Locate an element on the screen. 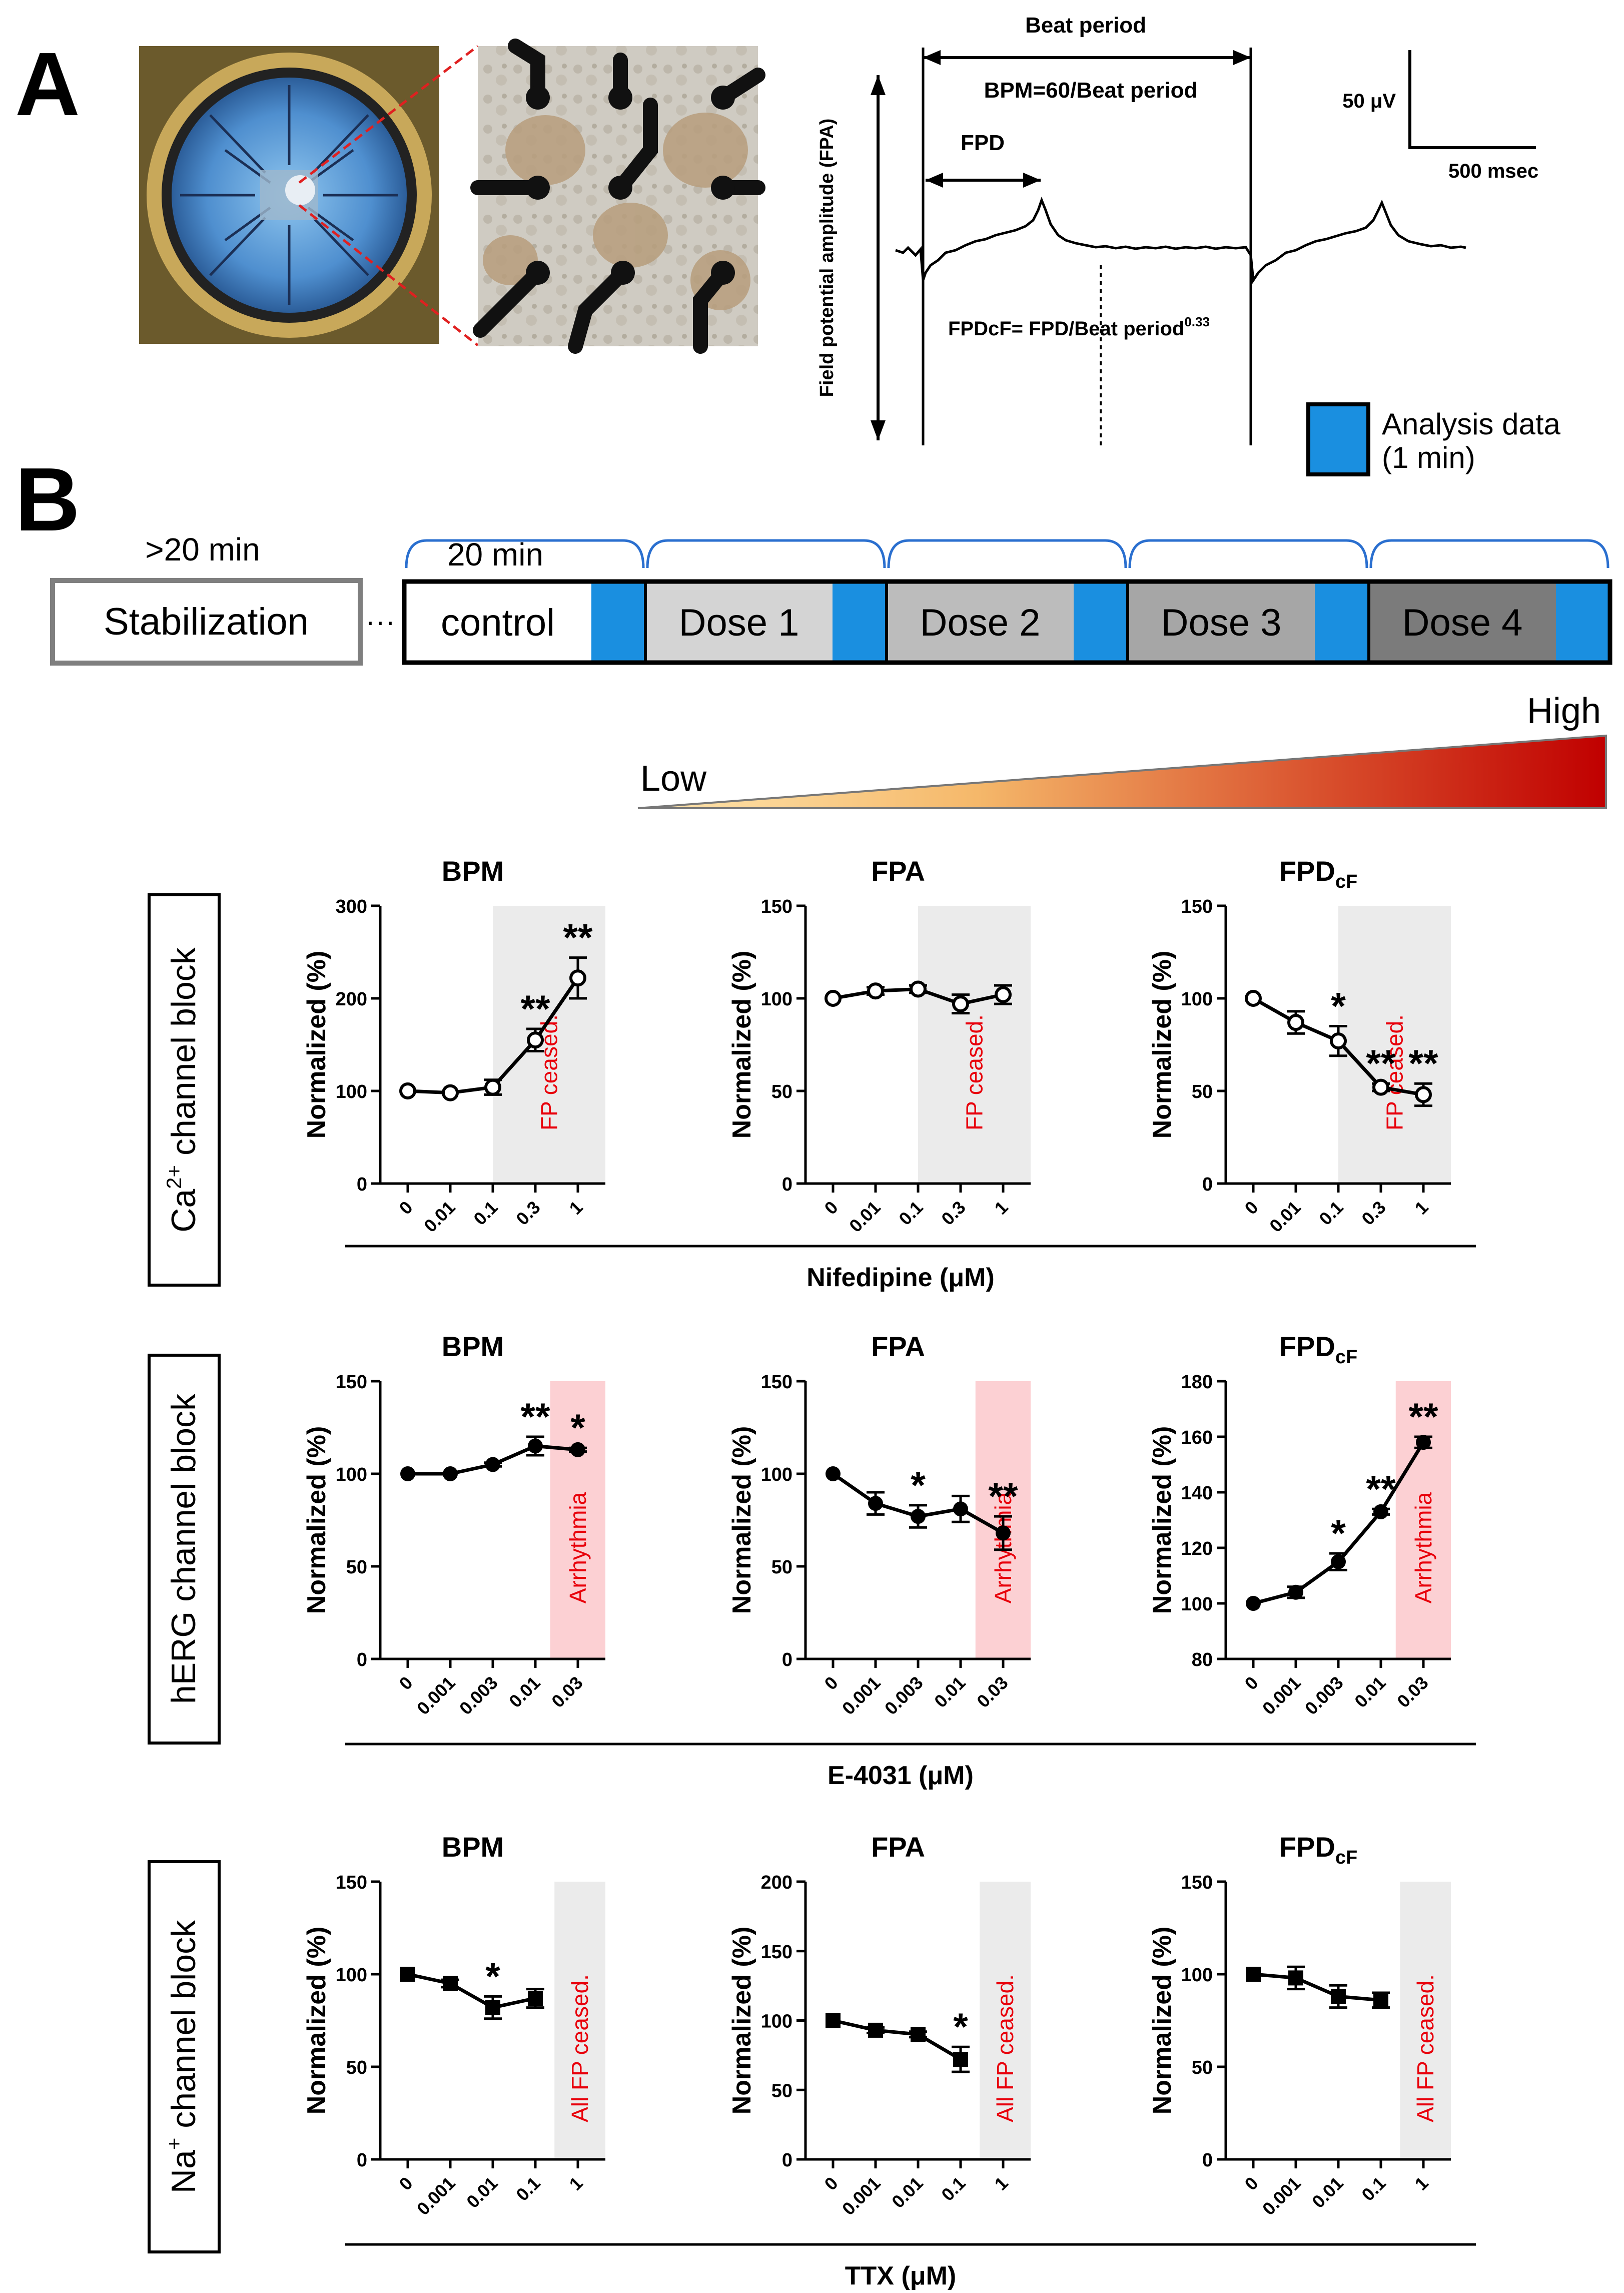  chart-ytick-label-ca-bpm: 300 is located at coordinates (351, 907).